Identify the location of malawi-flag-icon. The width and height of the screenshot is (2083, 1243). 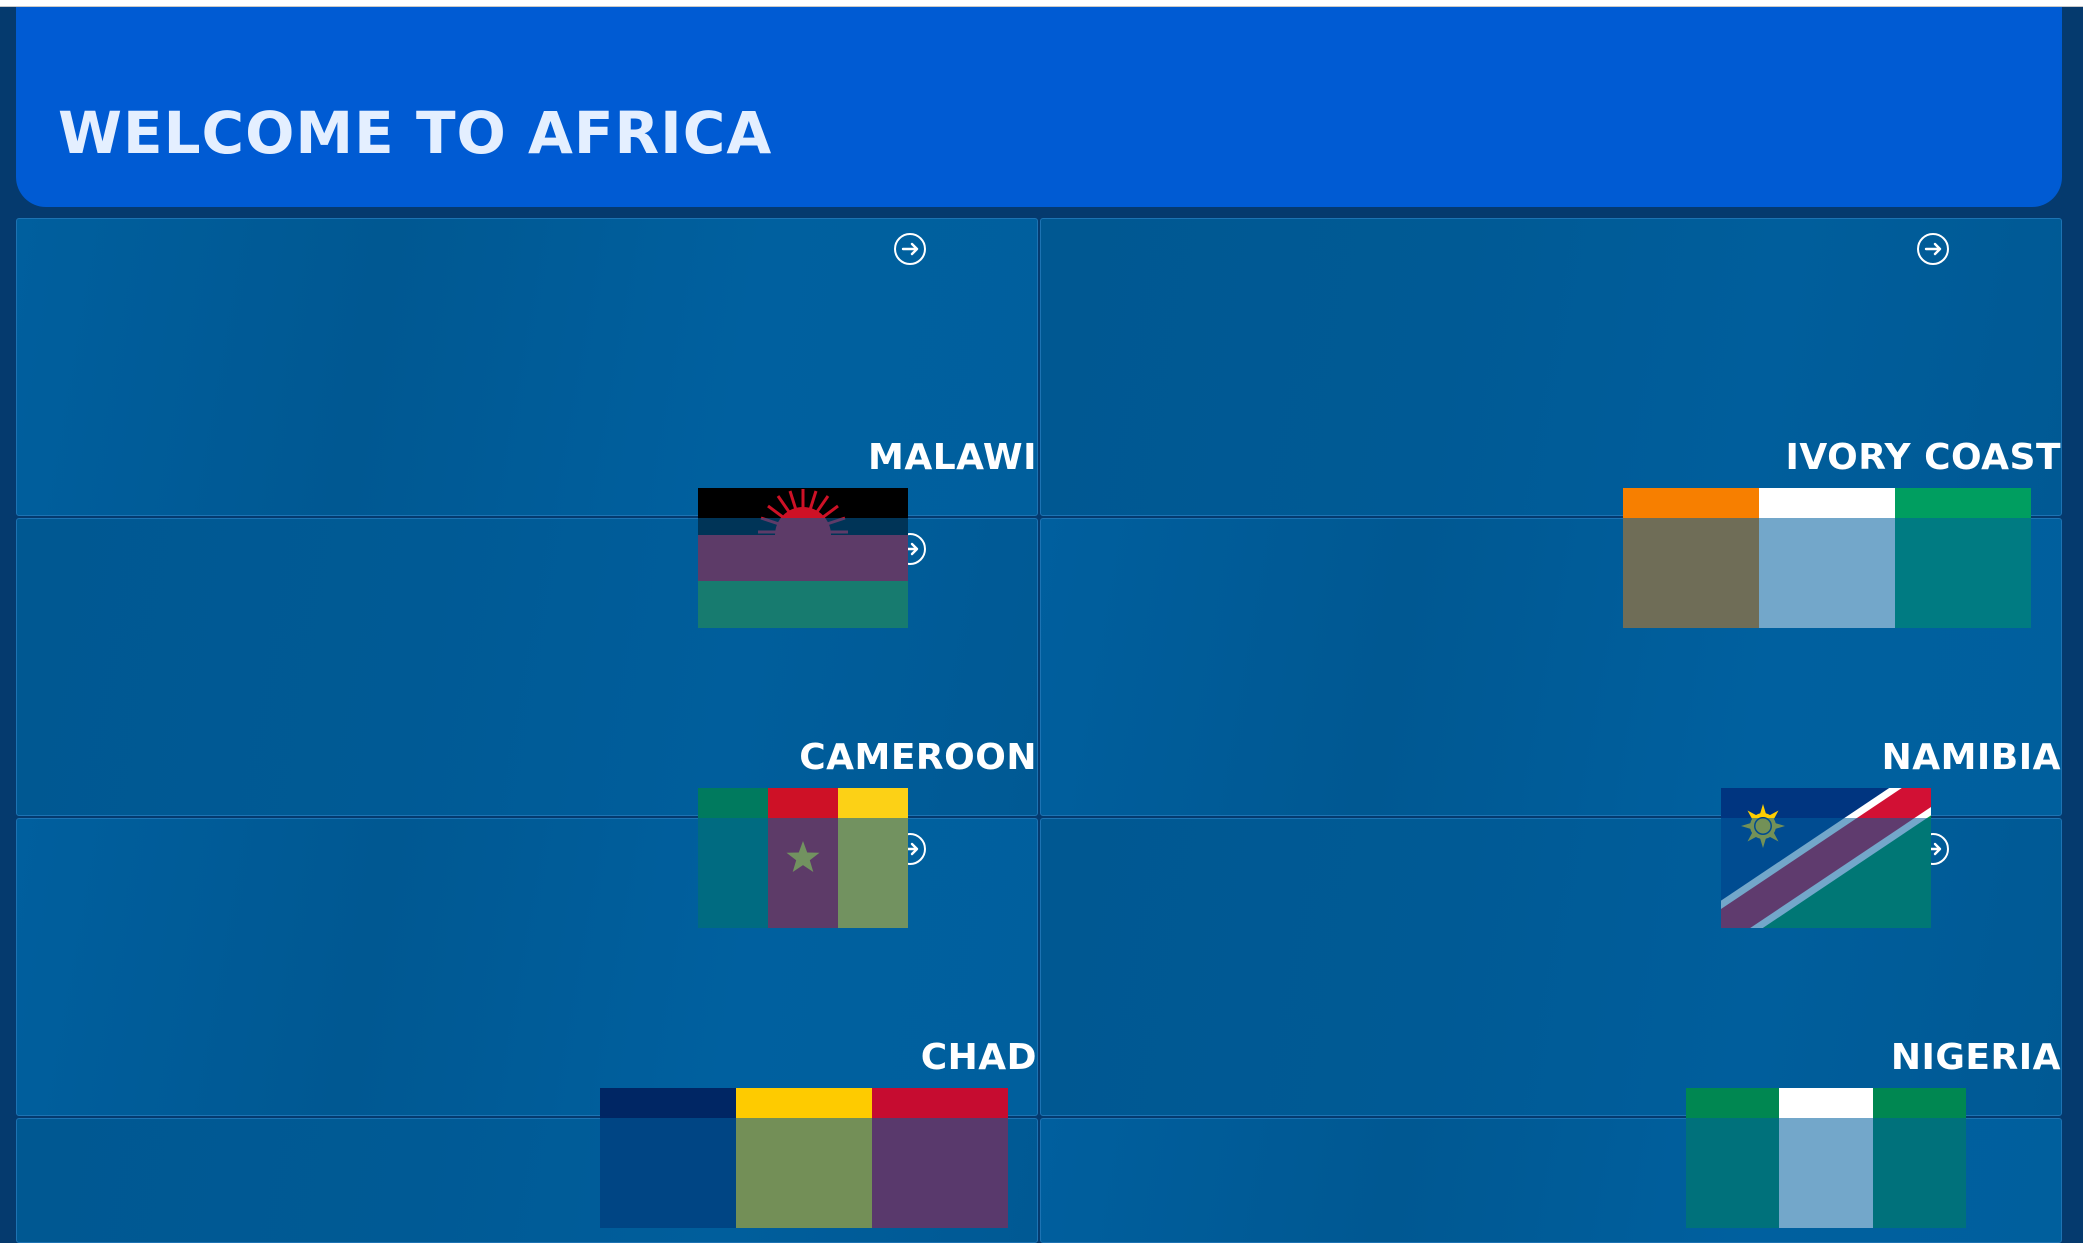
(803, 558).